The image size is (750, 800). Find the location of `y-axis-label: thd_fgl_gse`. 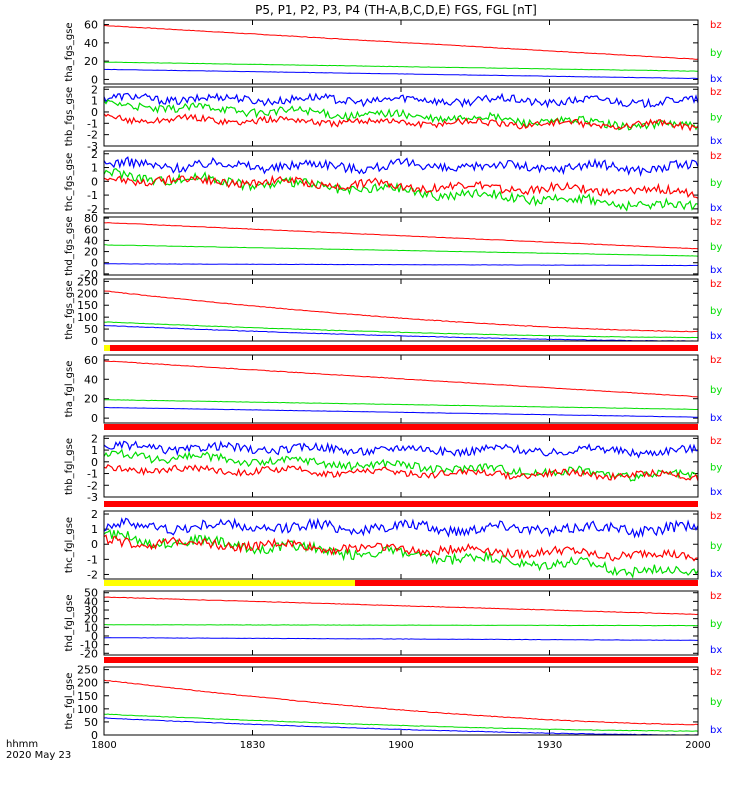

y-axis-label: thd_fgl_gse is located at coordinates (69, 623).